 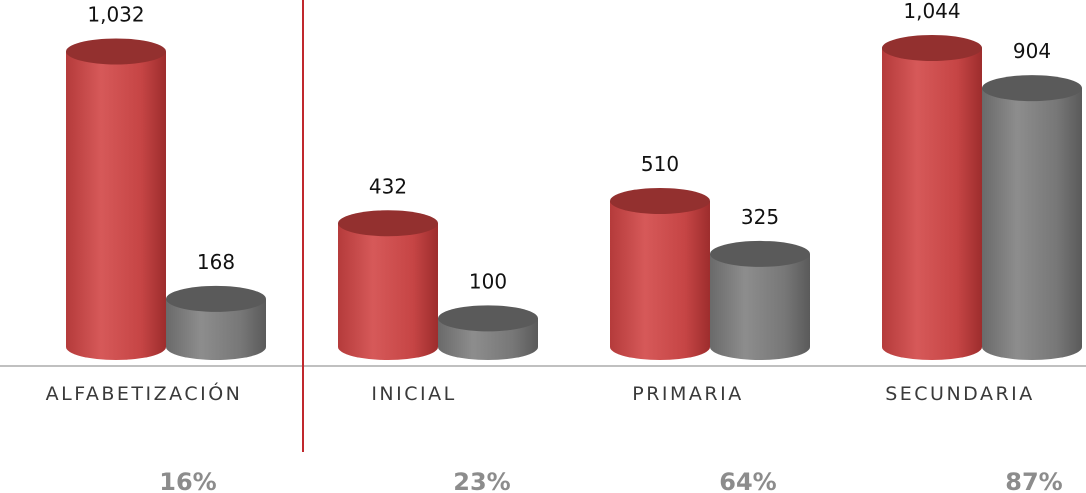 I want to click on bar-alfabetizacion-red-body, so click(x=116, y=206).